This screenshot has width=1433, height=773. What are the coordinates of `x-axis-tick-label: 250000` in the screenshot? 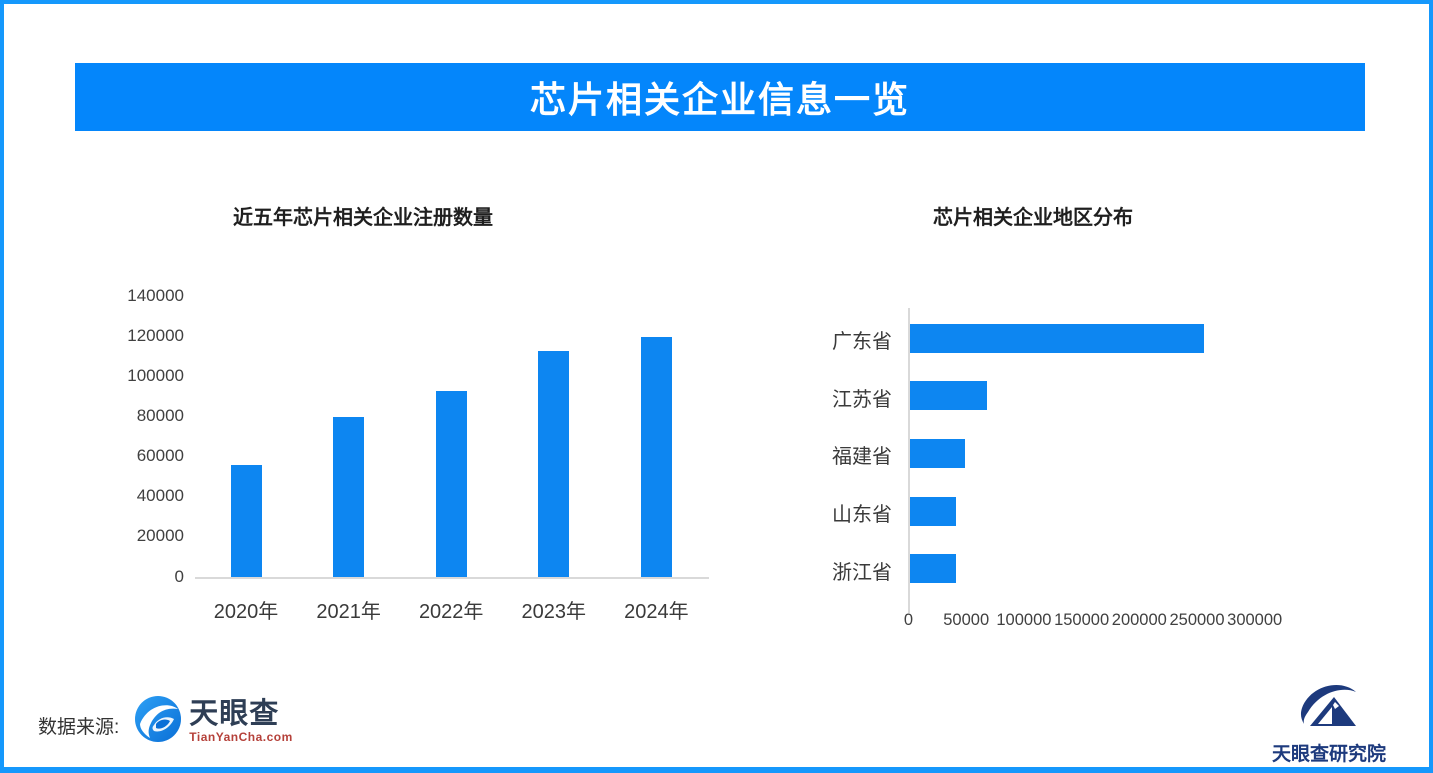 It's located at (1197, 620).